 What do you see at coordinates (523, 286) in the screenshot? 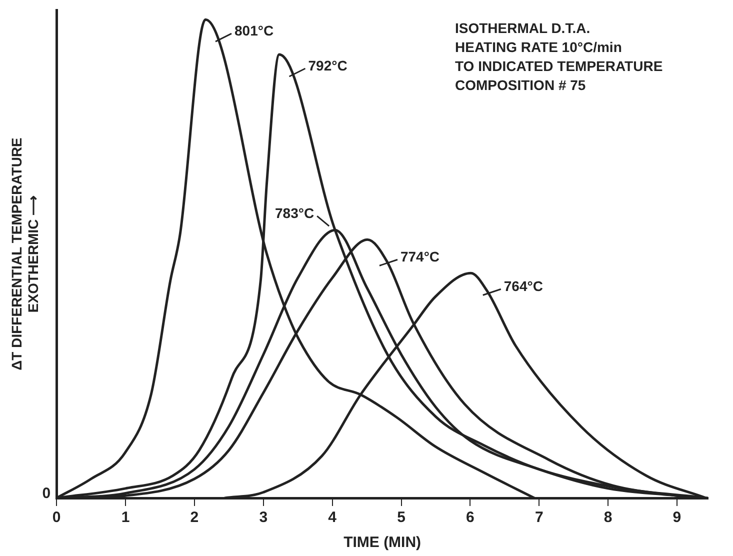
I see `legend-label: 764°C` at bounding box center [523, 286].